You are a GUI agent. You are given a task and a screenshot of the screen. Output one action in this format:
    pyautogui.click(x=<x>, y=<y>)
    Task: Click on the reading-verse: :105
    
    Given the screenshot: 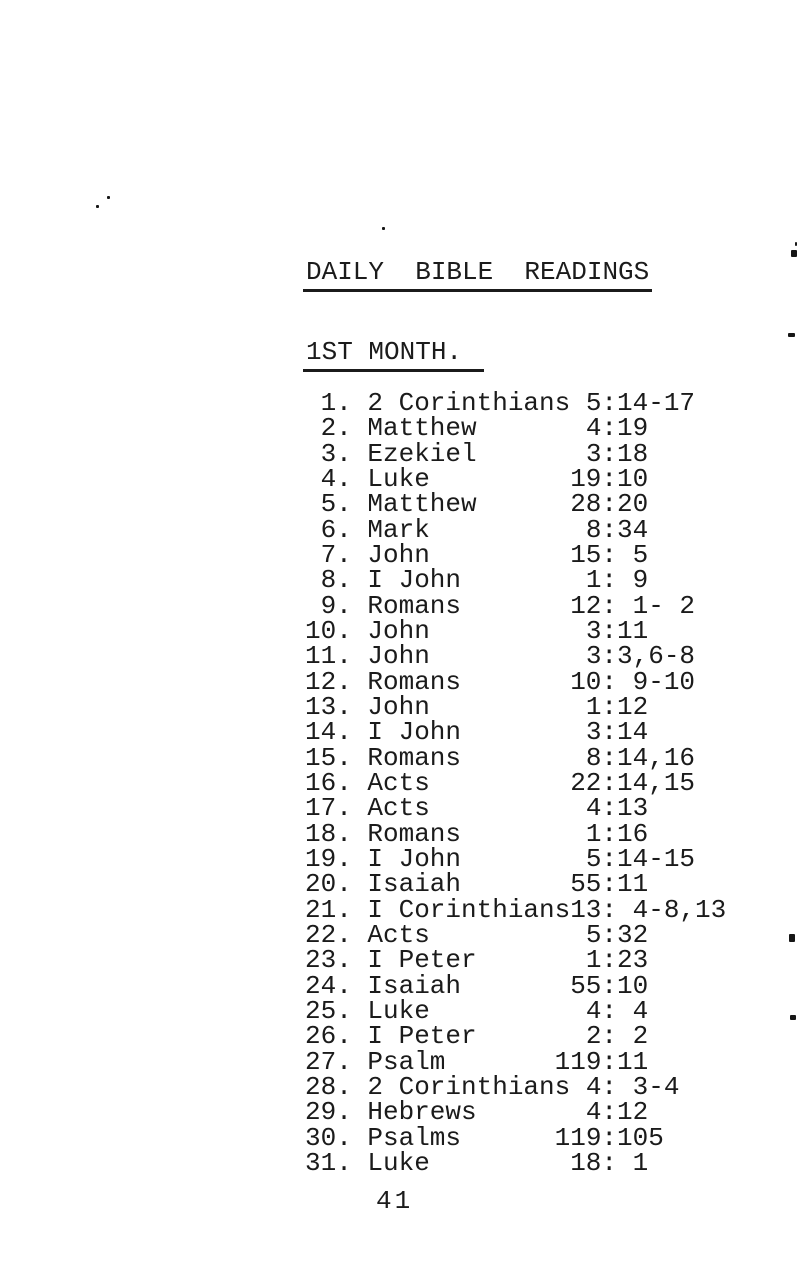 What is the action you would take?
    pyautogui.click(x=632, y=1137)
    